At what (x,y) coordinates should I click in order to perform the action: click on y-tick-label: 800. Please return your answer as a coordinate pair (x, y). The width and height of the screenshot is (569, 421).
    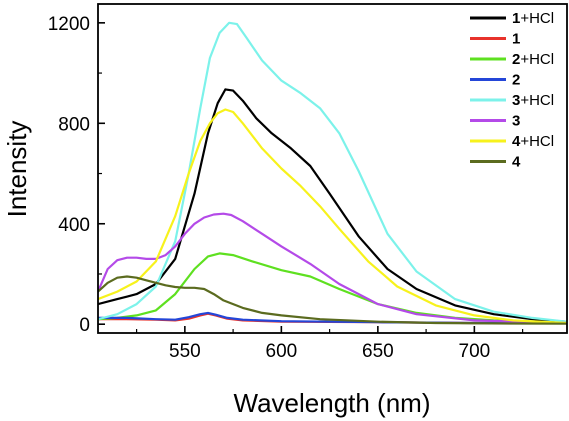
    Looking at the image, I should click on (74, 124).